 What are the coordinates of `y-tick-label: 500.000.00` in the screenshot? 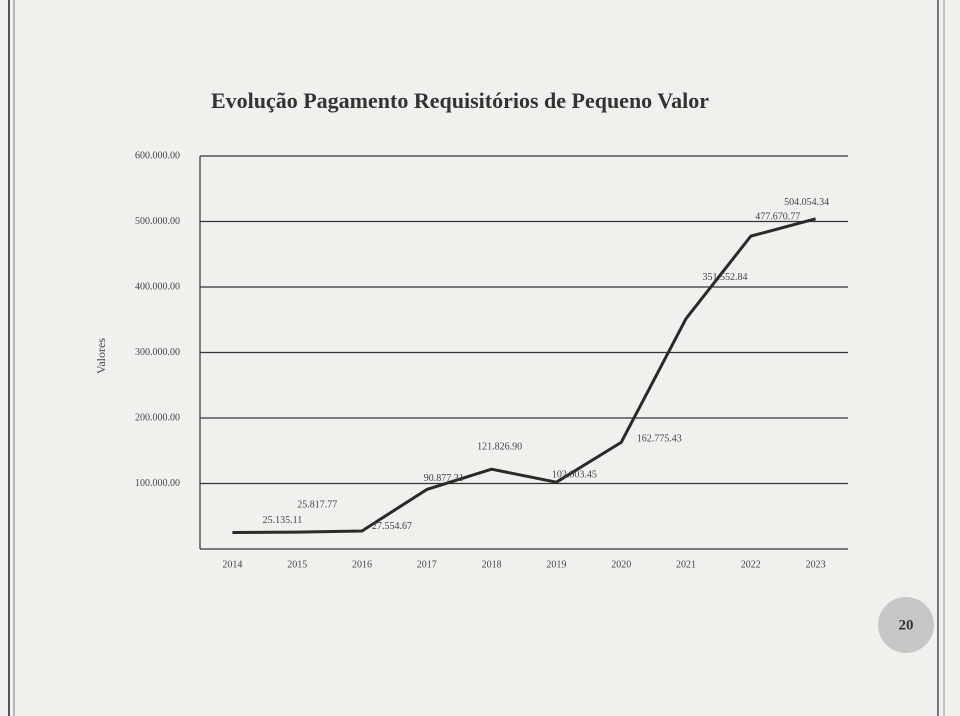 It's located at (157, 221).